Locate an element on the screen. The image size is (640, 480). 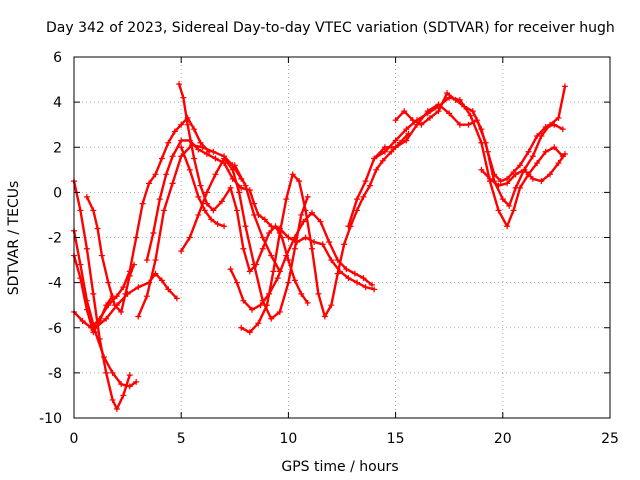
x-tick-label: 15 is located at coordinates (396, 439).